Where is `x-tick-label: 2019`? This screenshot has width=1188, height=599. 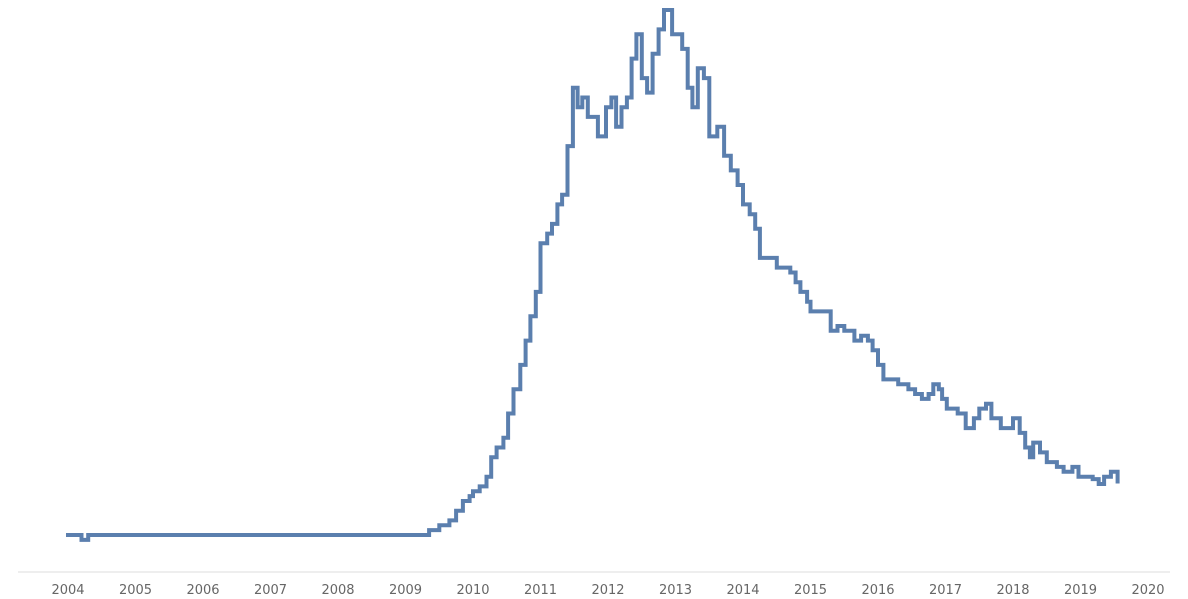 x-tick-label: 2019 is located at coordinates (1080, 590).